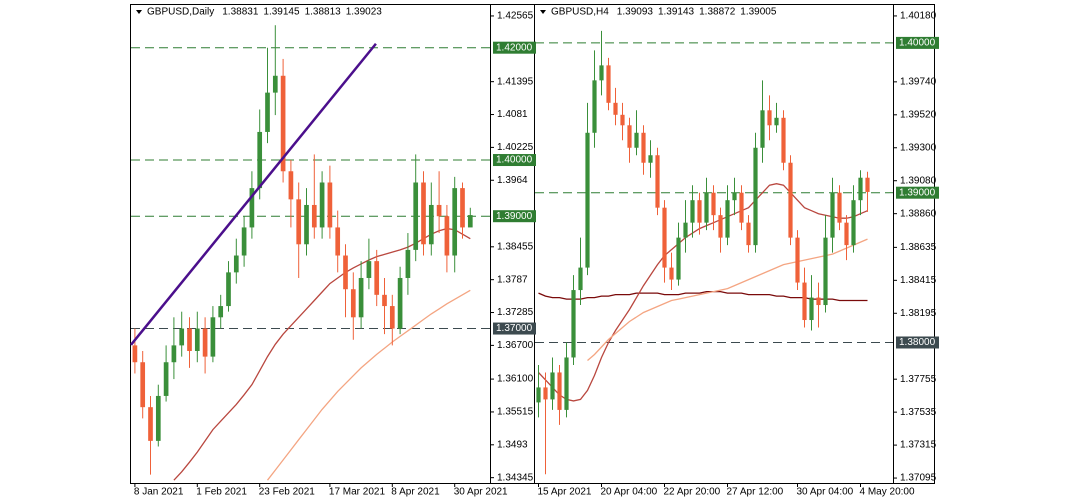  Describe the element at coordinates (159, 492) in the screenshot. I see `x-tick-label: 8 Jan 2021` at that location.